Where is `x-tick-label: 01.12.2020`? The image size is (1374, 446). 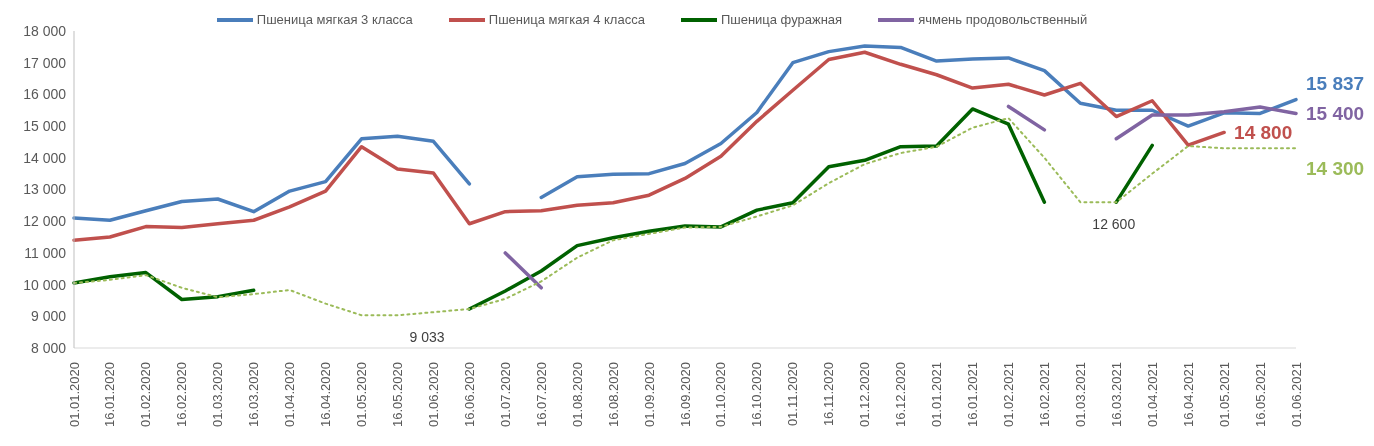
x-tick-label: 01.12.2020 is located at coordinates (865, 395).